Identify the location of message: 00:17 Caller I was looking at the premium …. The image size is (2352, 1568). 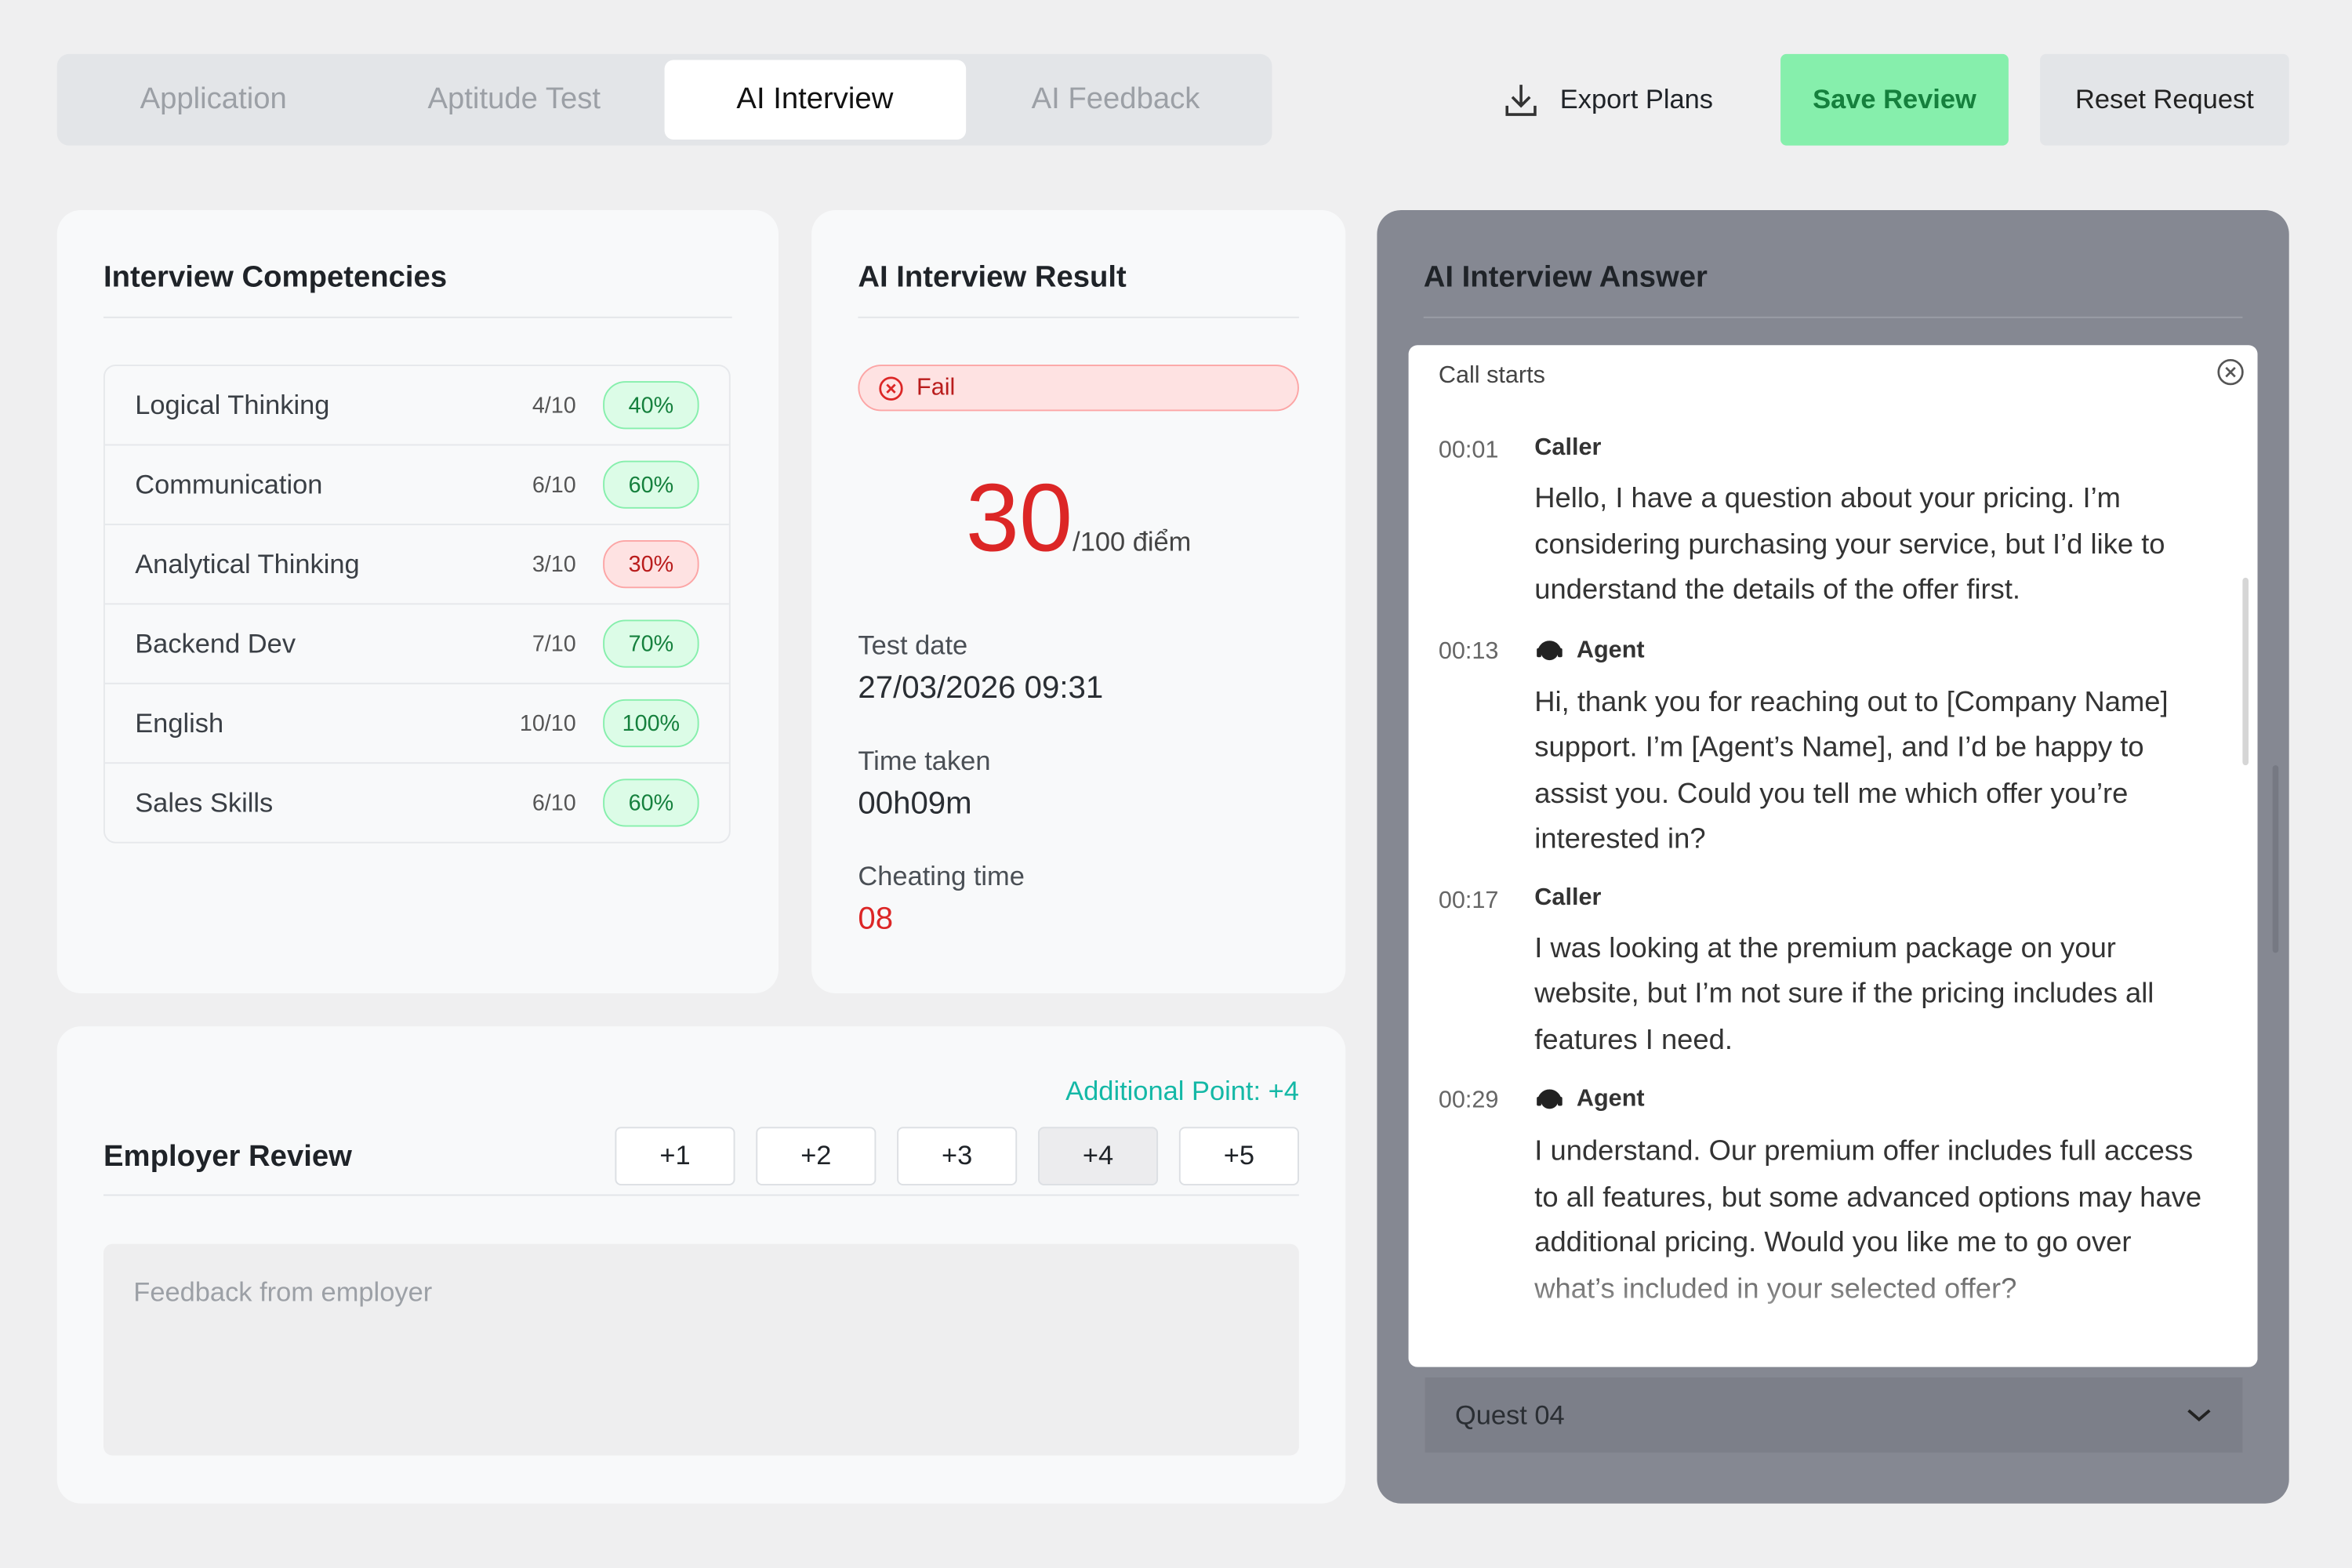
(1829, 974).